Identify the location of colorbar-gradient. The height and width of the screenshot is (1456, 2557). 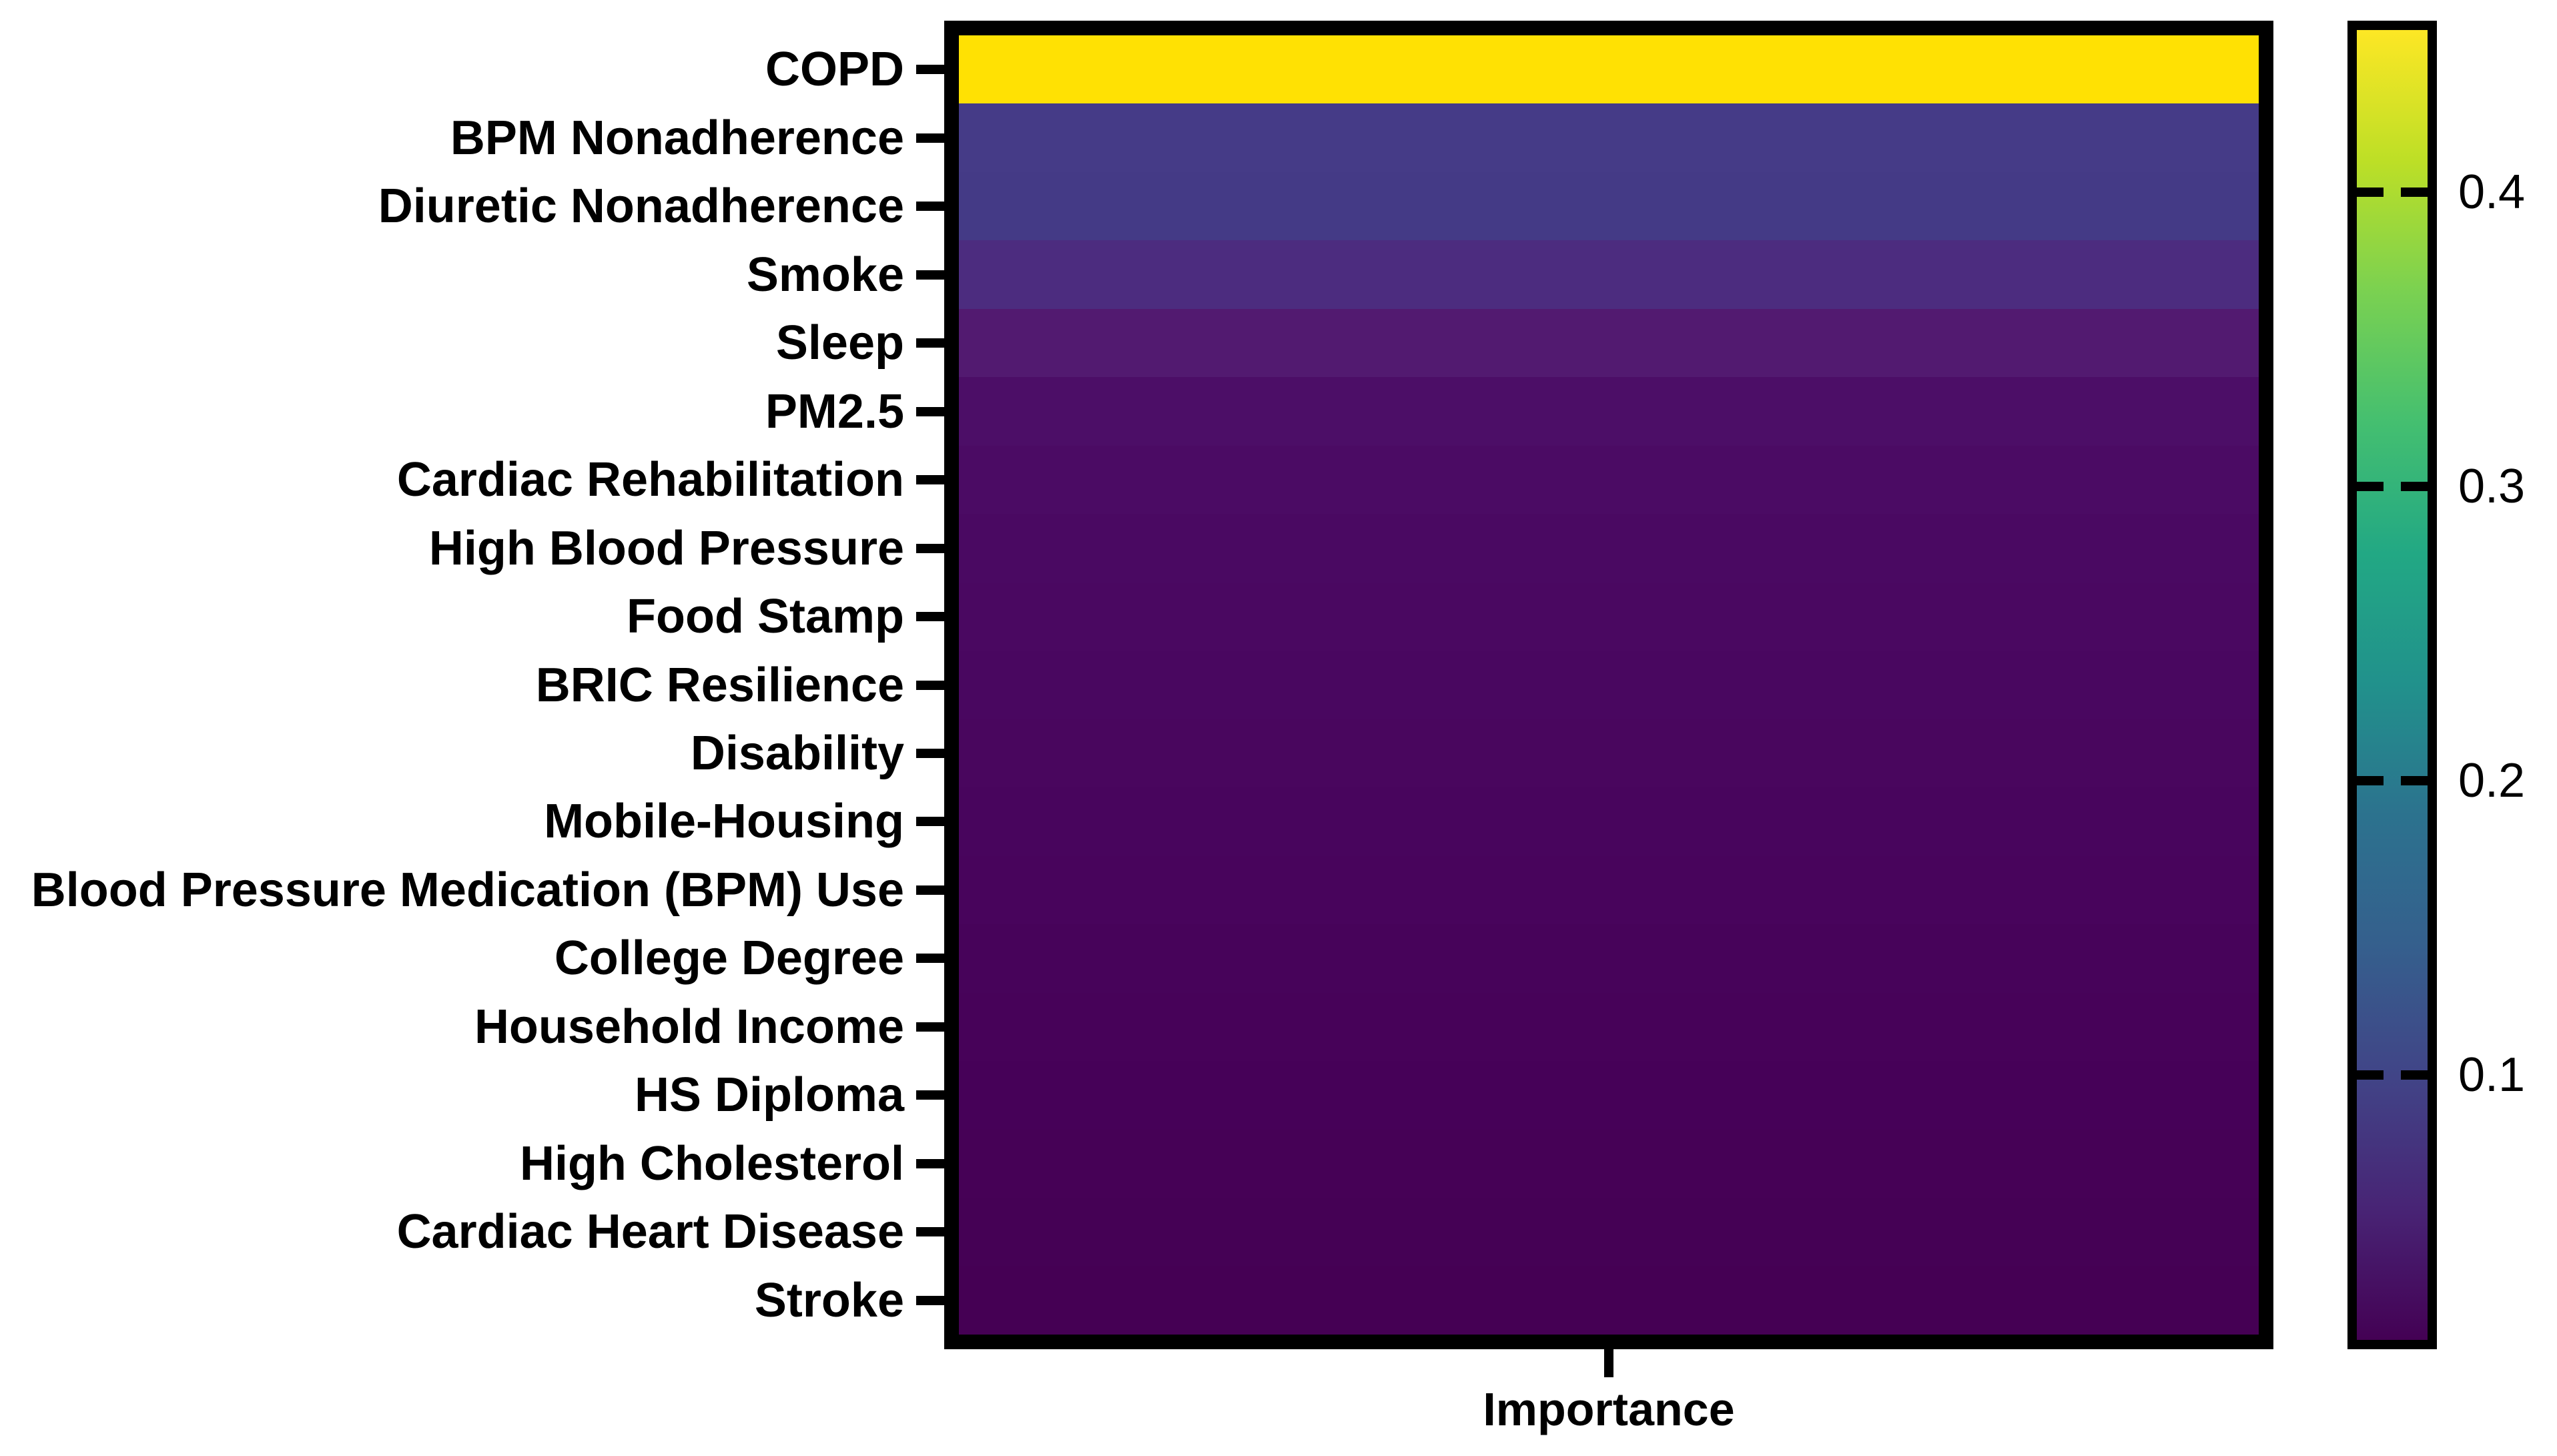
(2392, 685).